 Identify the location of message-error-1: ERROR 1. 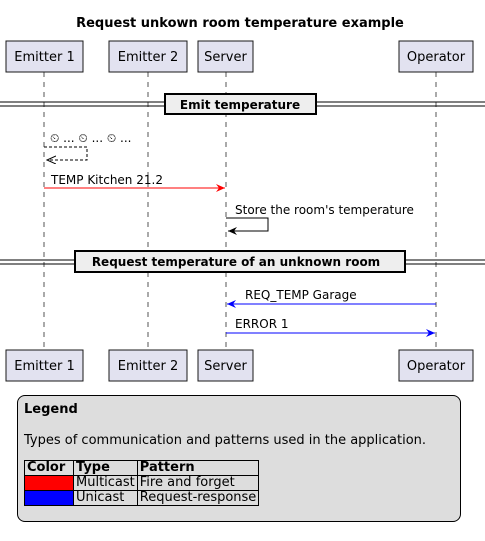
(330, 327).